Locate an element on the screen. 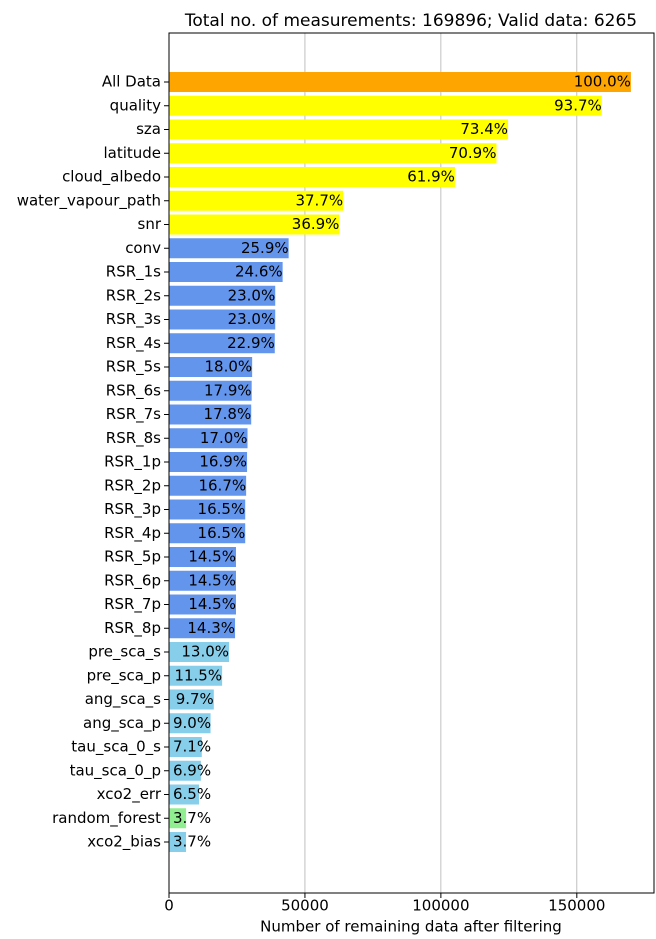  y-tick-label: RSR_6p is located at coordinates (132, 580).